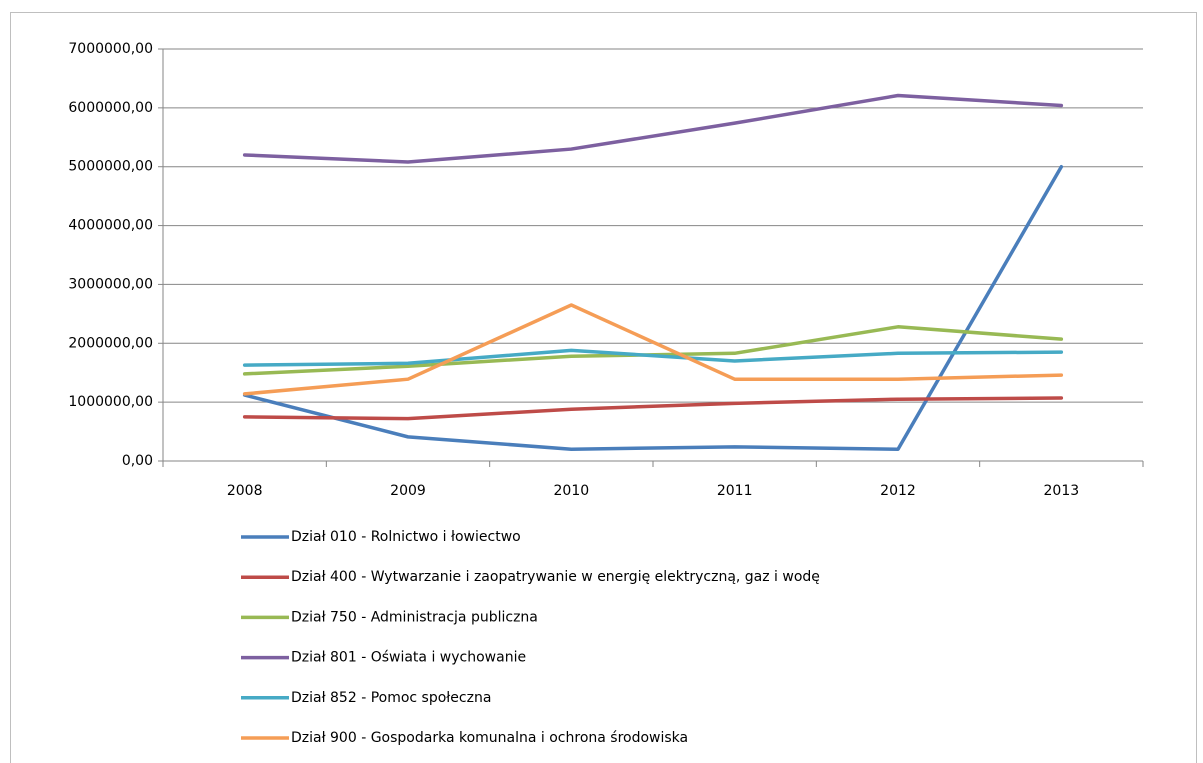 Image resolution: width=1203 pixels, height=763 pixels. Describe the element at coordinates (245, 491) in the screenshot. I see `x-tick-label: 2008` at that location.